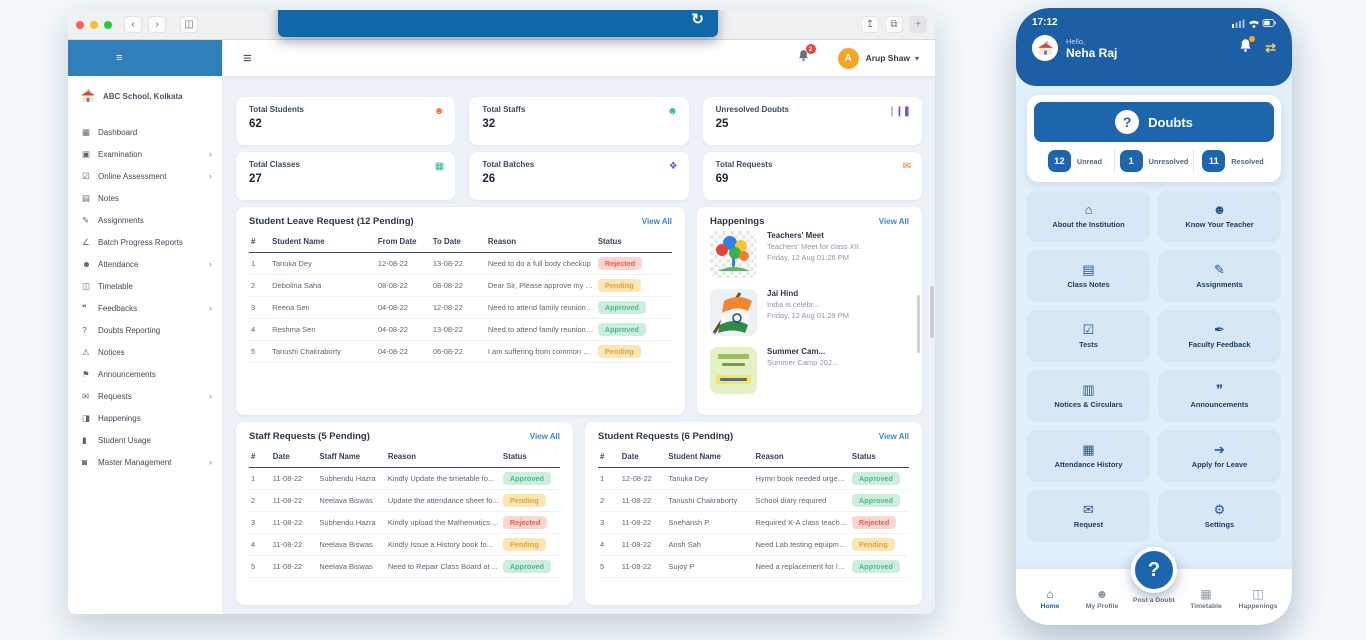  I want to click on sidebar-item-dashboard: ▦ Dashboard, so click(110, 131).